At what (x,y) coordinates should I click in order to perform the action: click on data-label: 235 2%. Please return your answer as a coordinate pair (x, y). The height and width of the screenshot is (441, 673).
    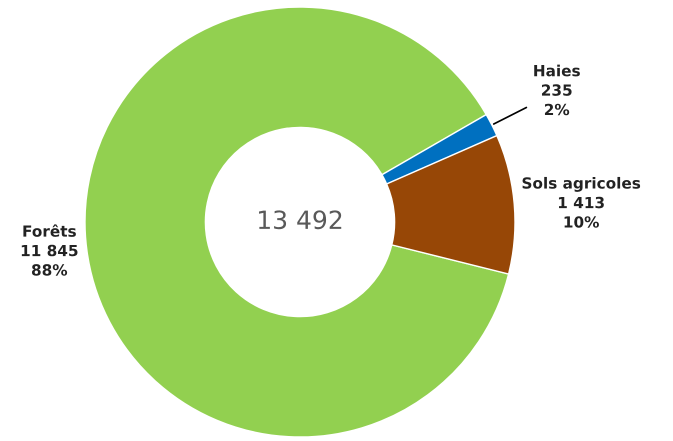
    Looking at the image, I should click on (557, 100).